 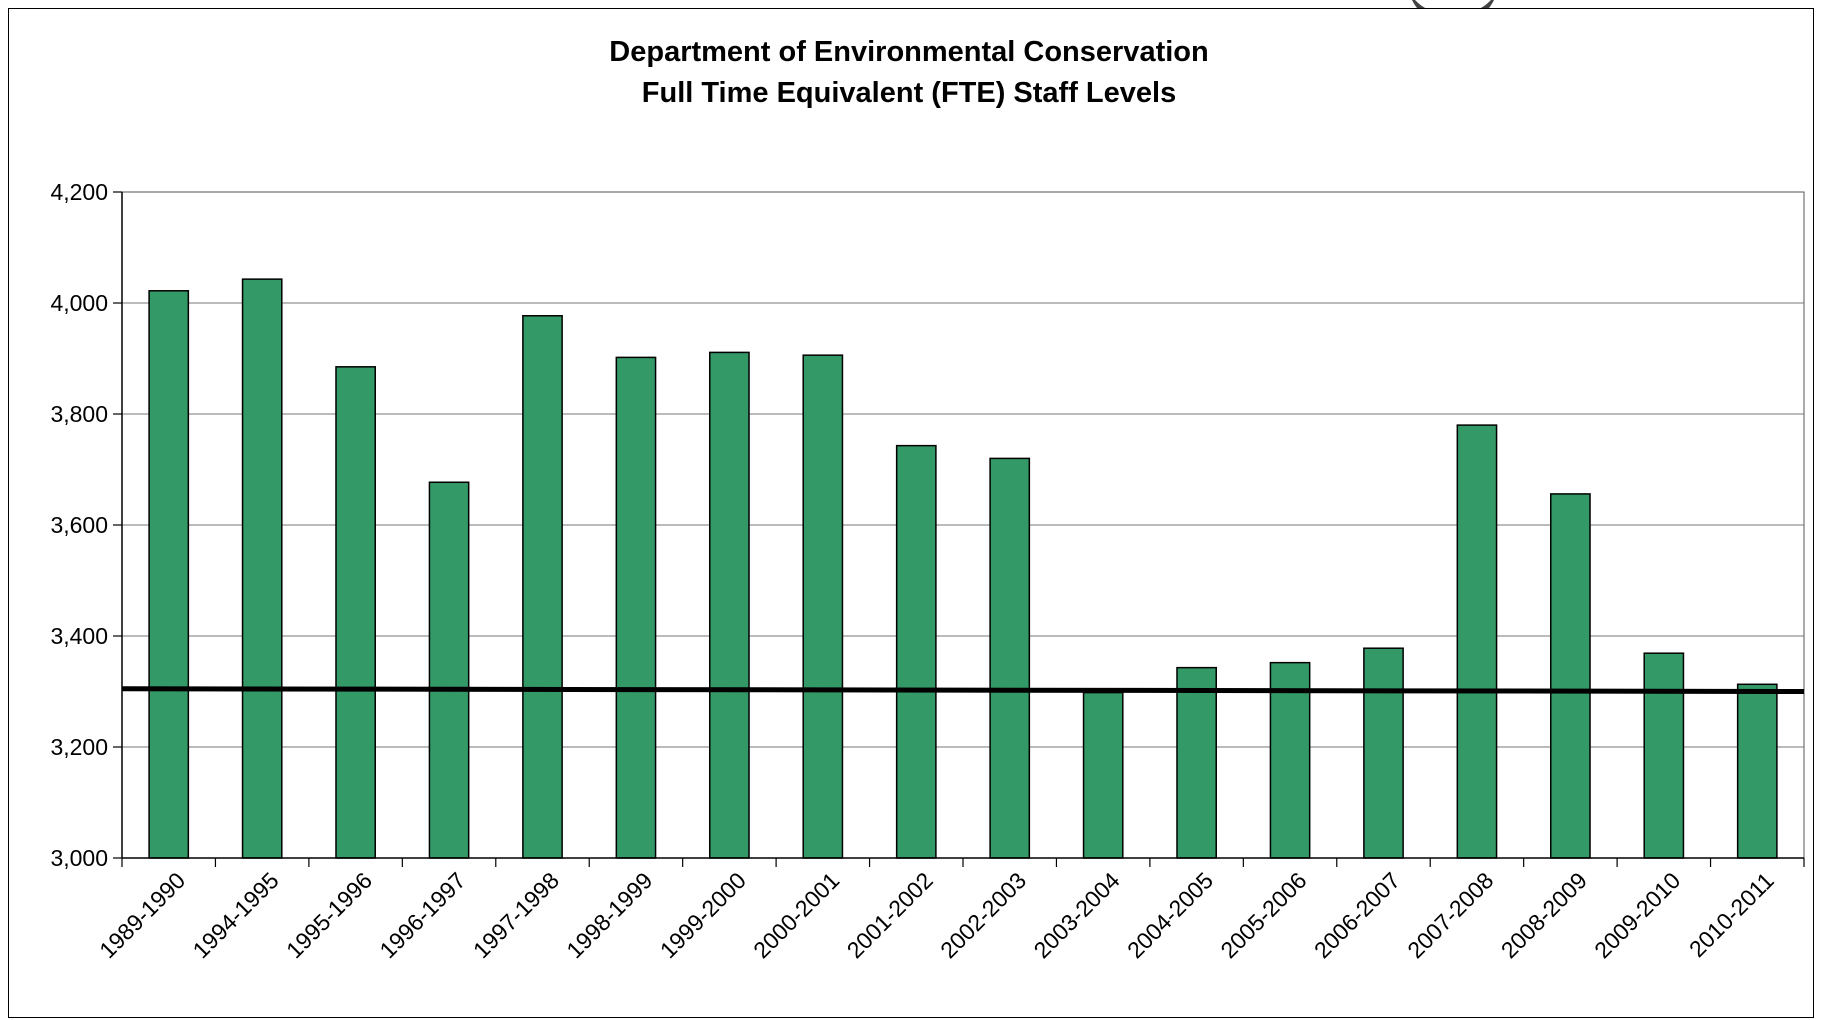 I want to click on y-tick-label: 3,600, so click(x=79, y=525).